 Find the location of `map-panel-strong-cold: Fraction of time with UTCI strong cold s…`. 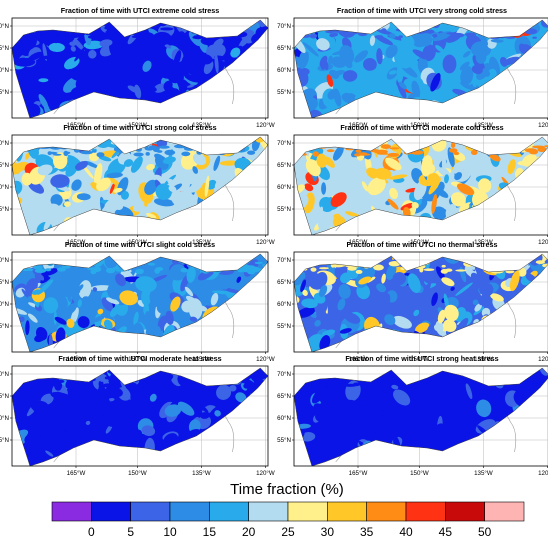

map-panel-strong-cold: Fraction of time with UTCI strong cold s… is located at coordinates (137, 184).